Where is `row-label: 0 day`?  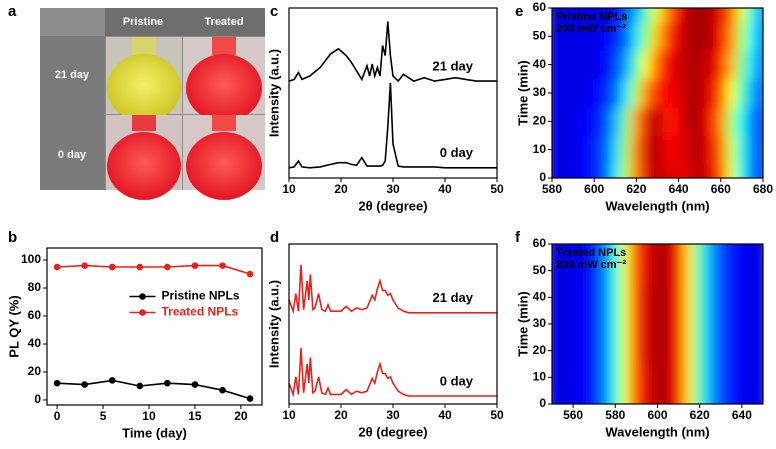 row-label: 0 day is located at coordinates (72, 155).